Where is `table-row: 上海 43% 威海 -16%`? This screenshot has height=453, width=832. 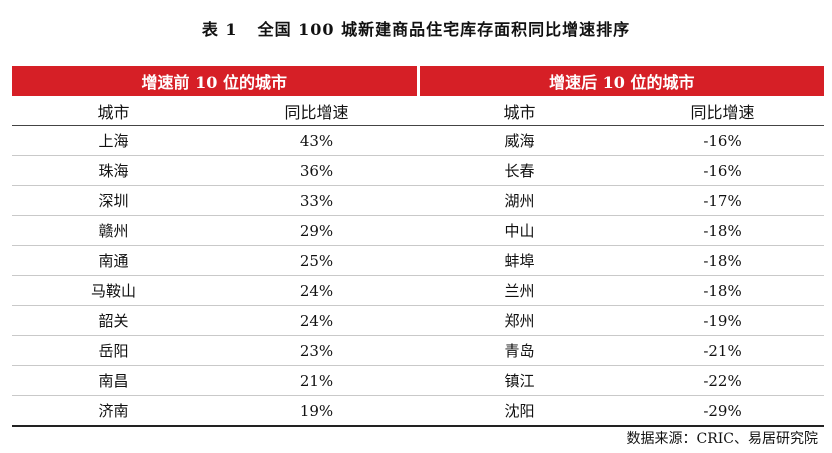 table-row: 上海 43% 威海 -16% is located at coordinates (418, 140).